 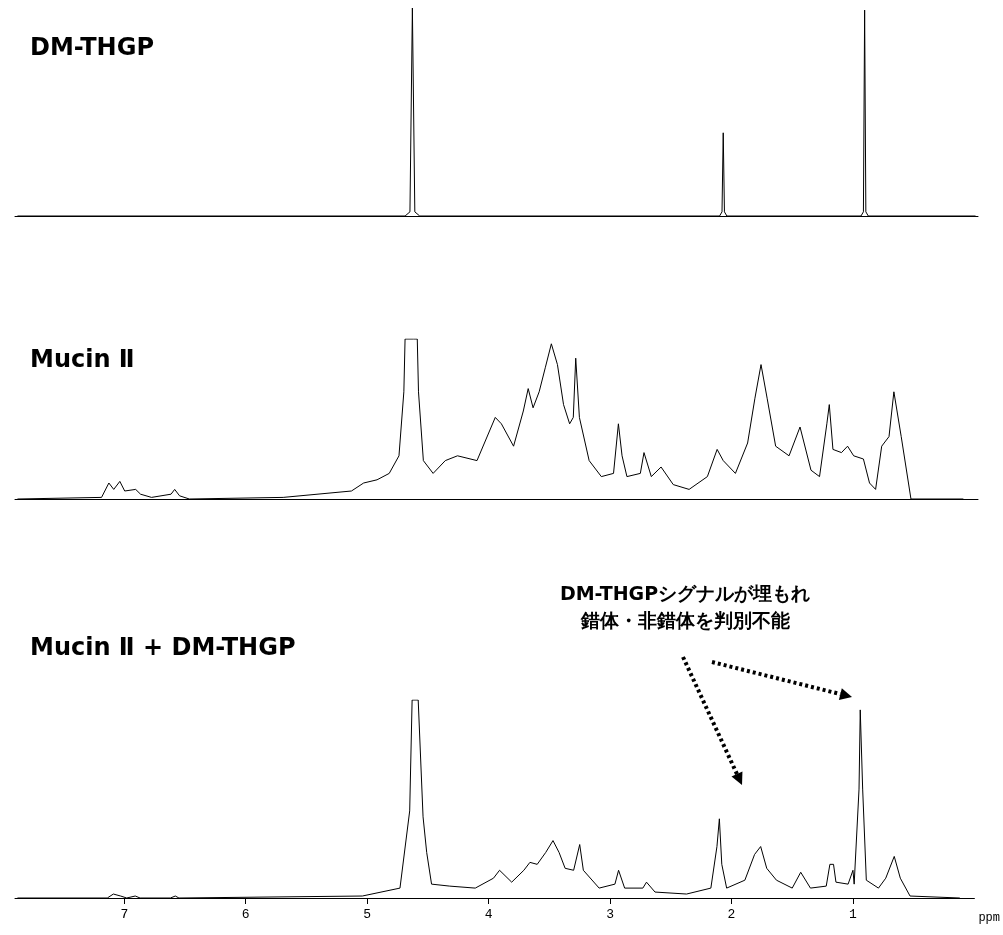 I want to click on chart-title: Mucin Ⅱ, so click(x=82, y=359).